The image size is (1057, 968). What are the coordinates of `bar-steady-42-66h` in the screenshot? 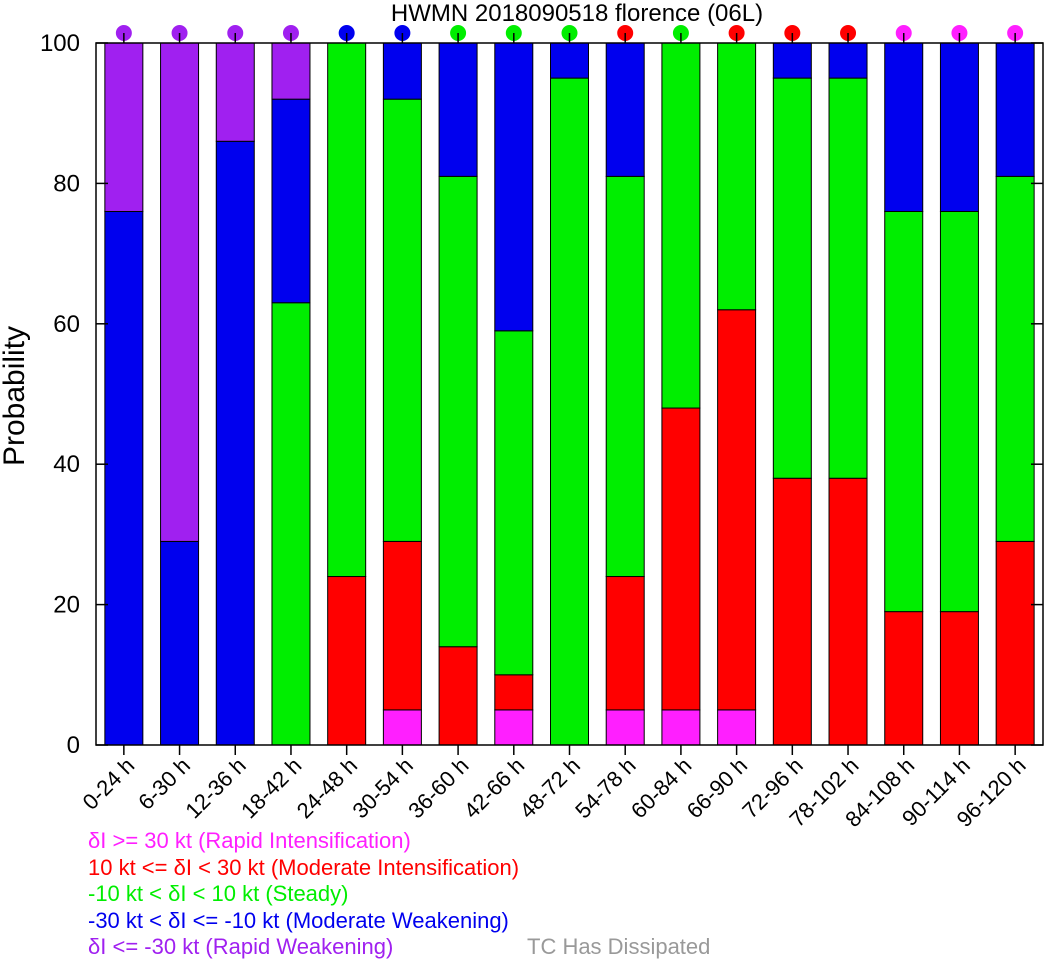 It's located at (514, 503).